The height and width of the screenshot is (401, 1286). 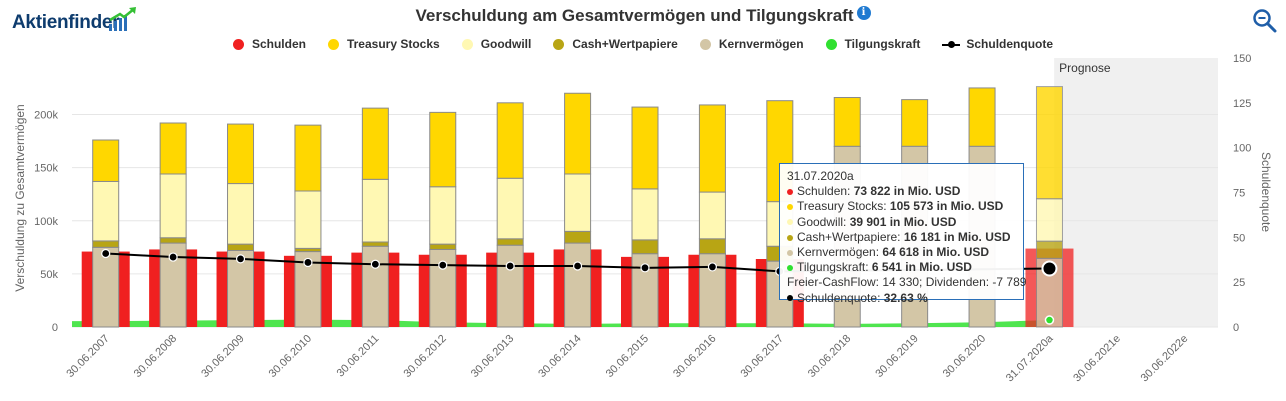 What do you see at coordinates (66, 22) in the screenshot?
I see `brand-name: Aktienfinder` at bounding box center [66, 22].